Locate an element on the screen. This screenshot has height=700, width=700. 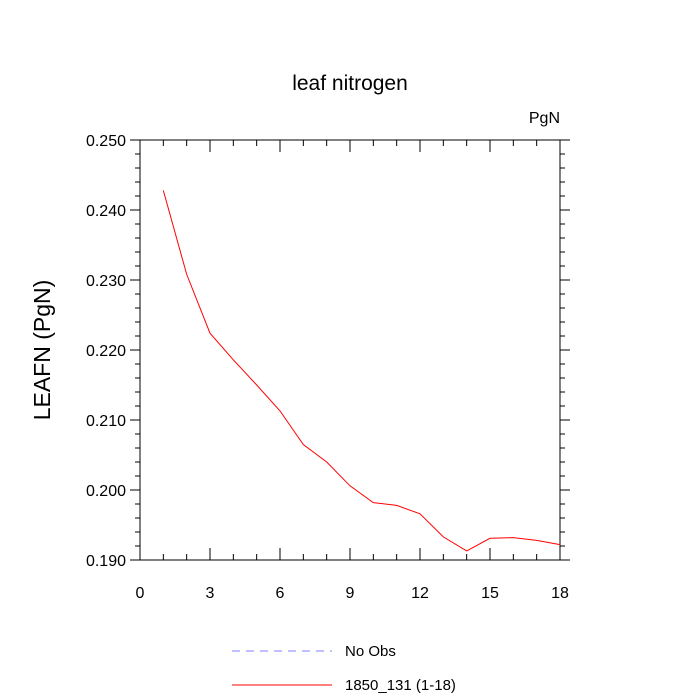
y-axis-label: LEAFN (PgN) is located at coordinates (42, 350).